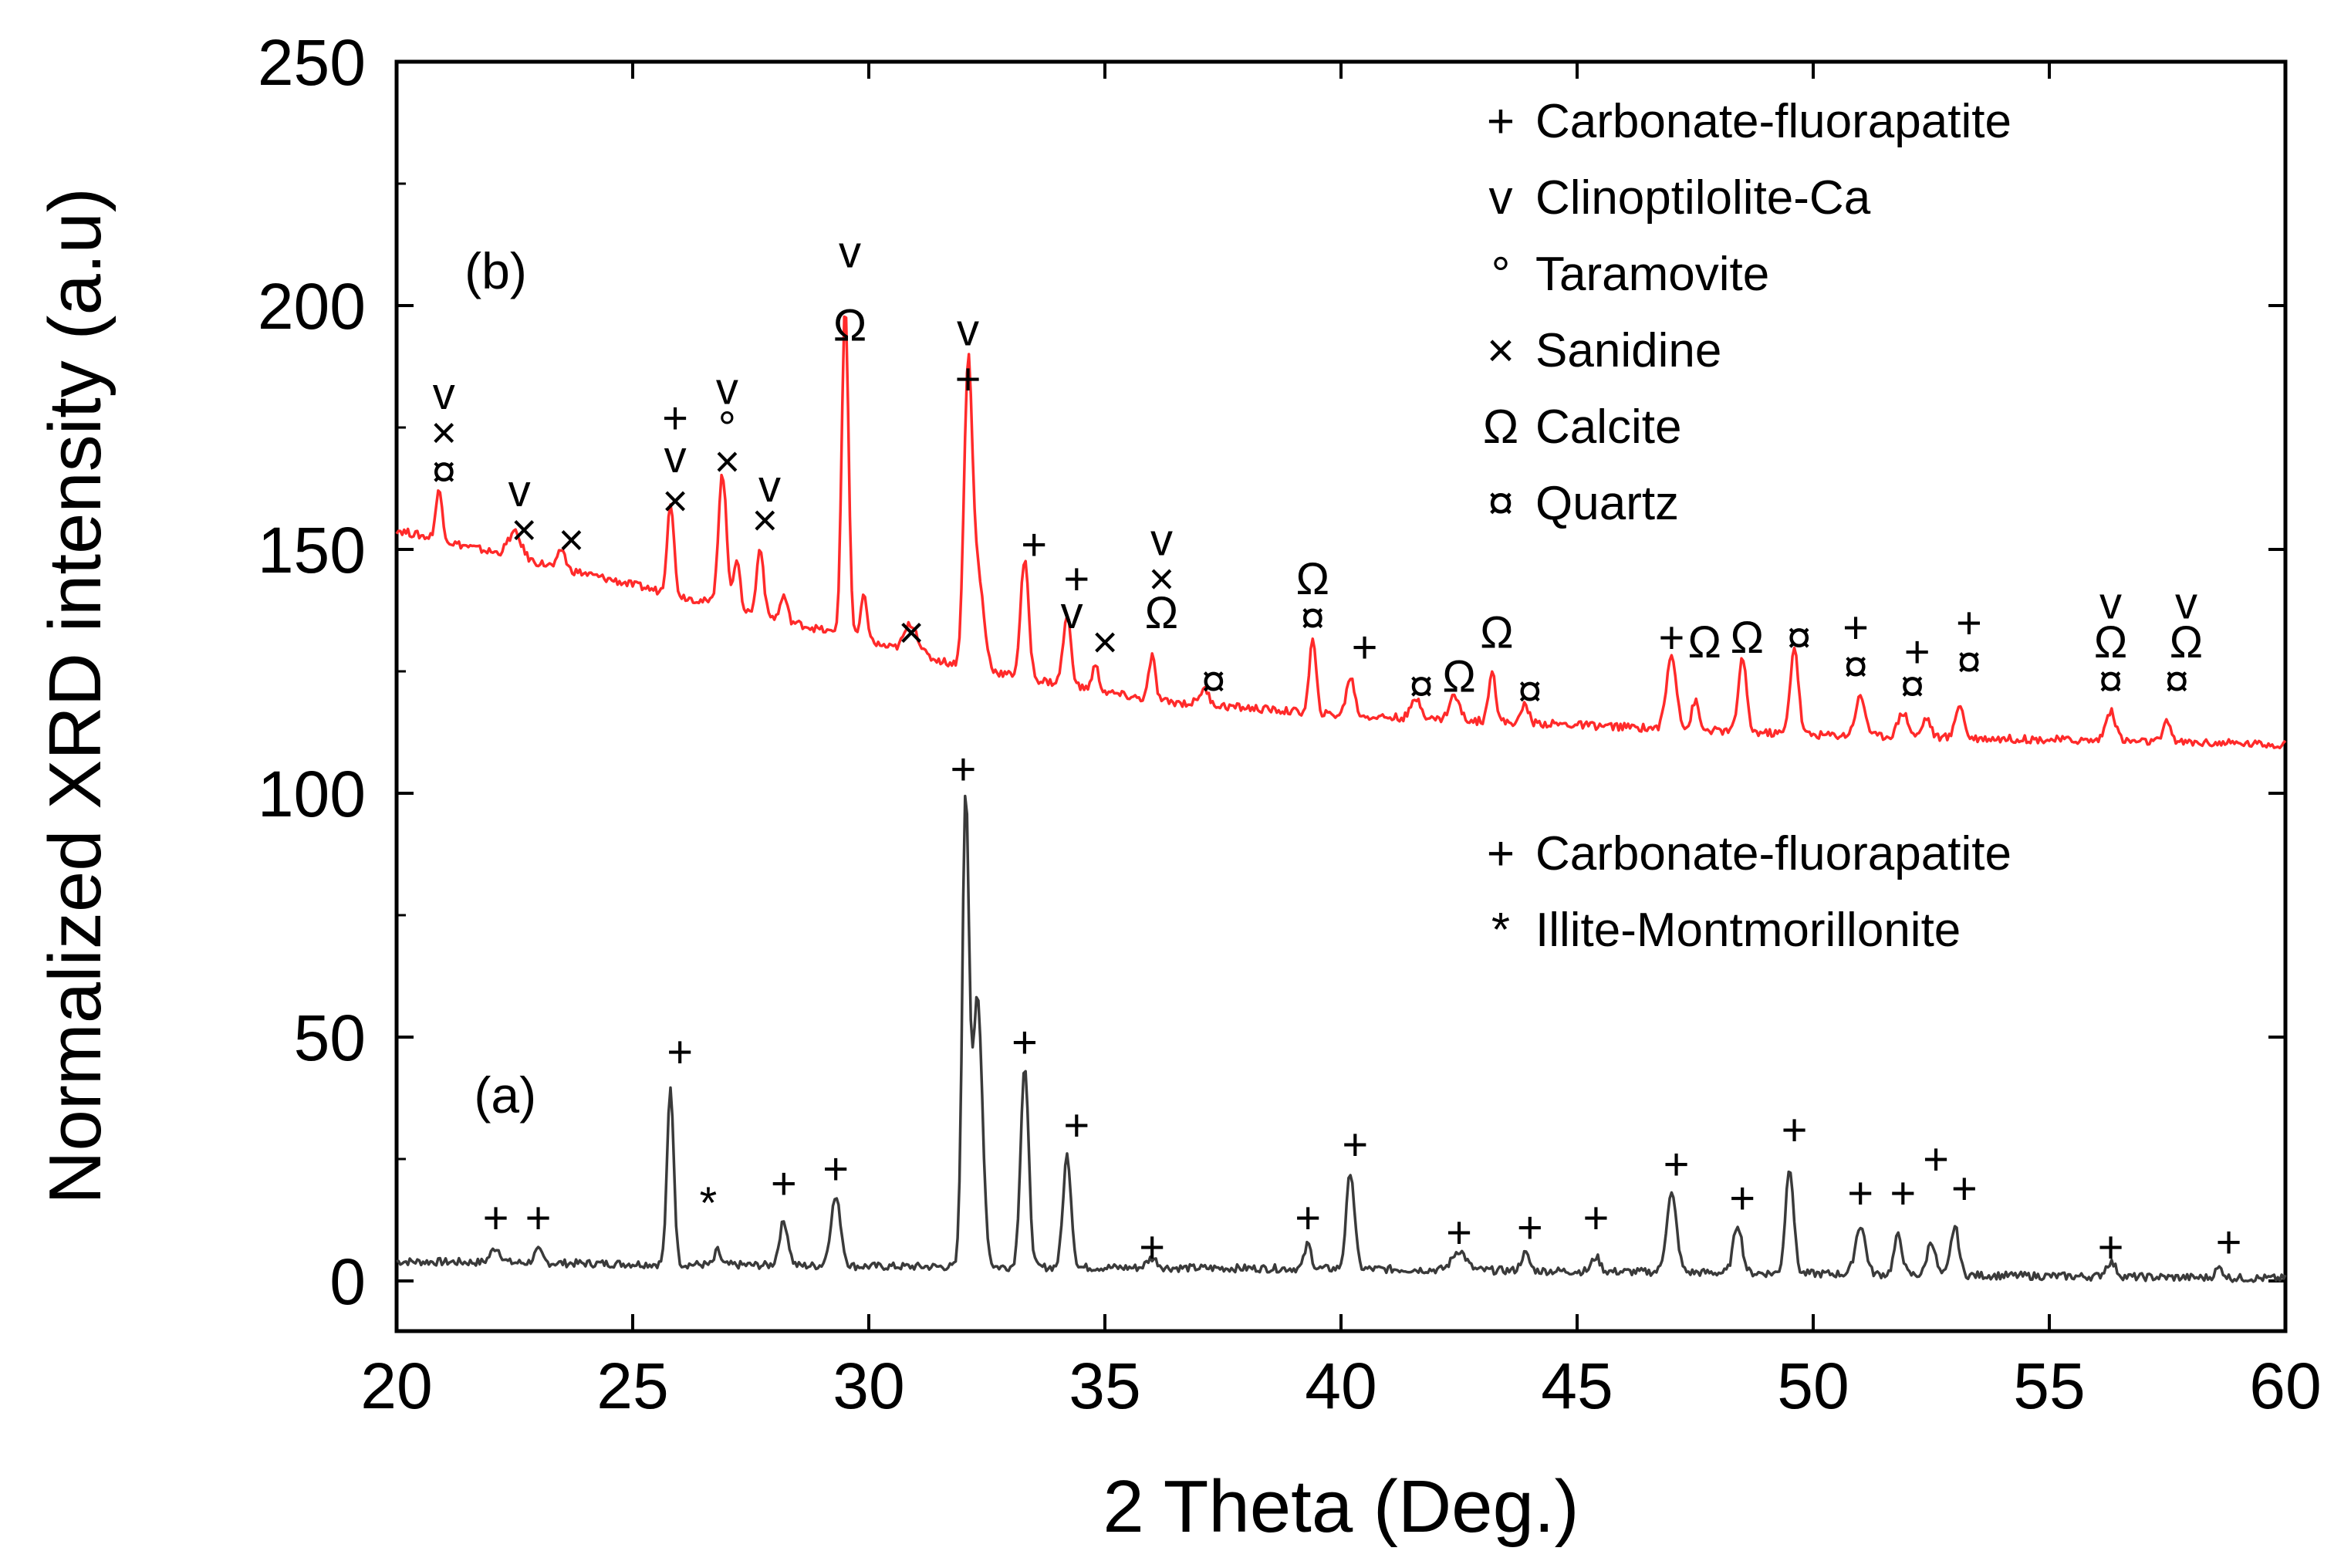  I want to click on x-tick-label: 20, so click(396, 1386).